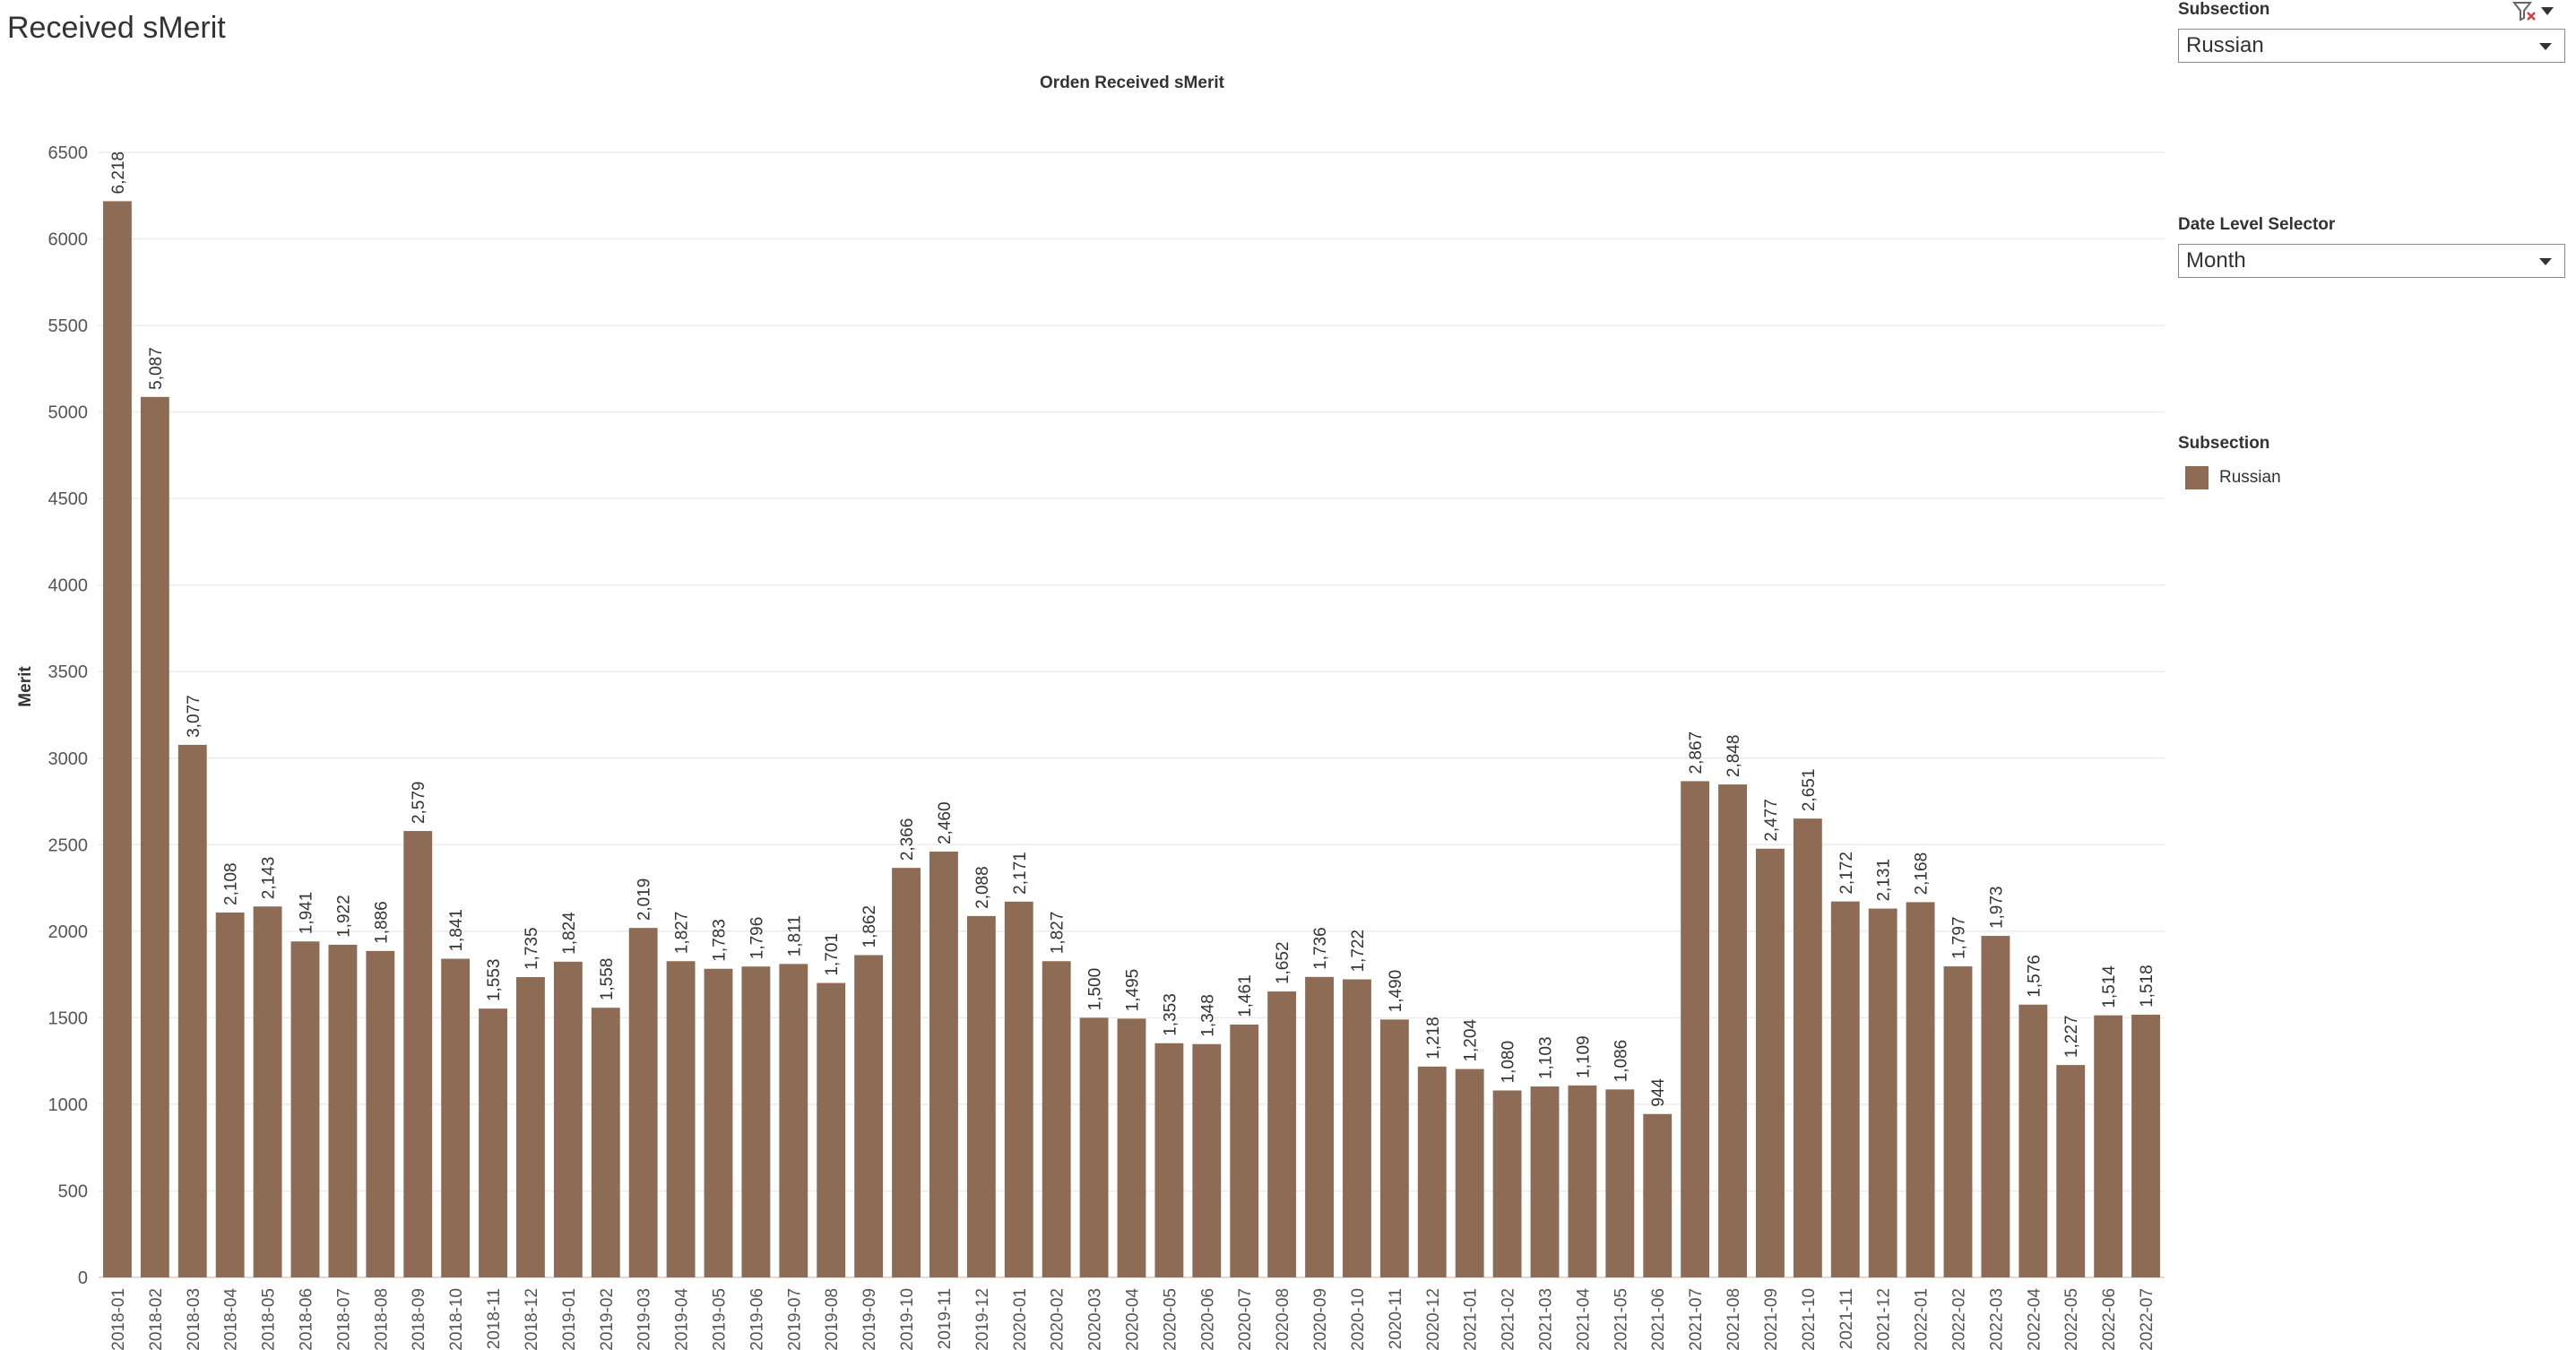 The height and width of the screenshot is (1350, 2576). Describe the element at coordinates (1959, 1319) in the screenshot. I see `x-tick-label: 2022-02` at that location.